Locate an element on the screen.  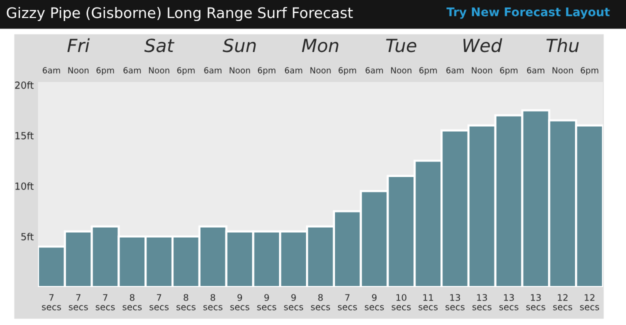
text: Try New Forecast Layout is located at coordinates (528, 13).